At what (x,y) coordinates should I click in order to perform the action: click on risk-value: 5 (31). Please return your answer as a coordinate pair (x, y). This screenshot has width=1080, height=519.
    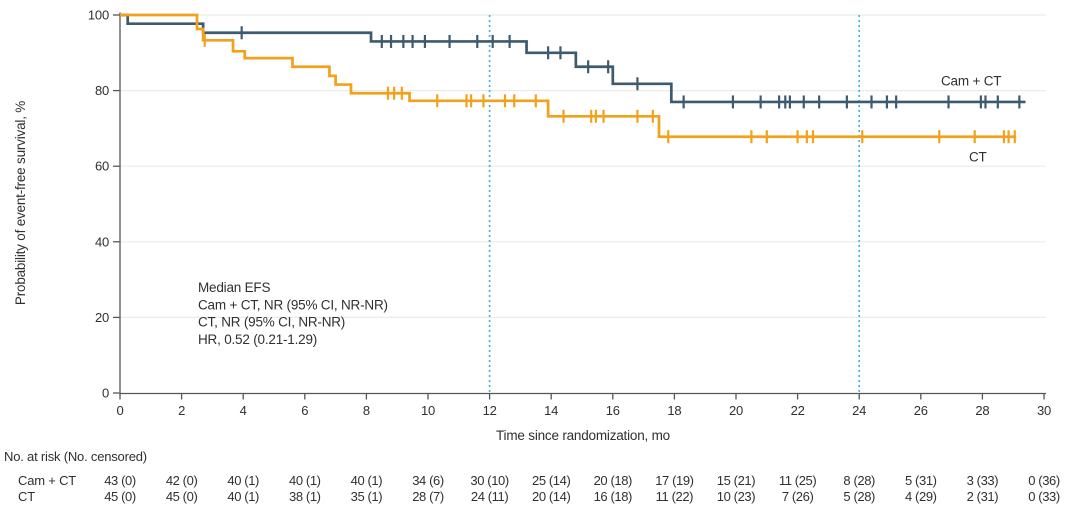
    Looking at the image, I should click on (921, 480).